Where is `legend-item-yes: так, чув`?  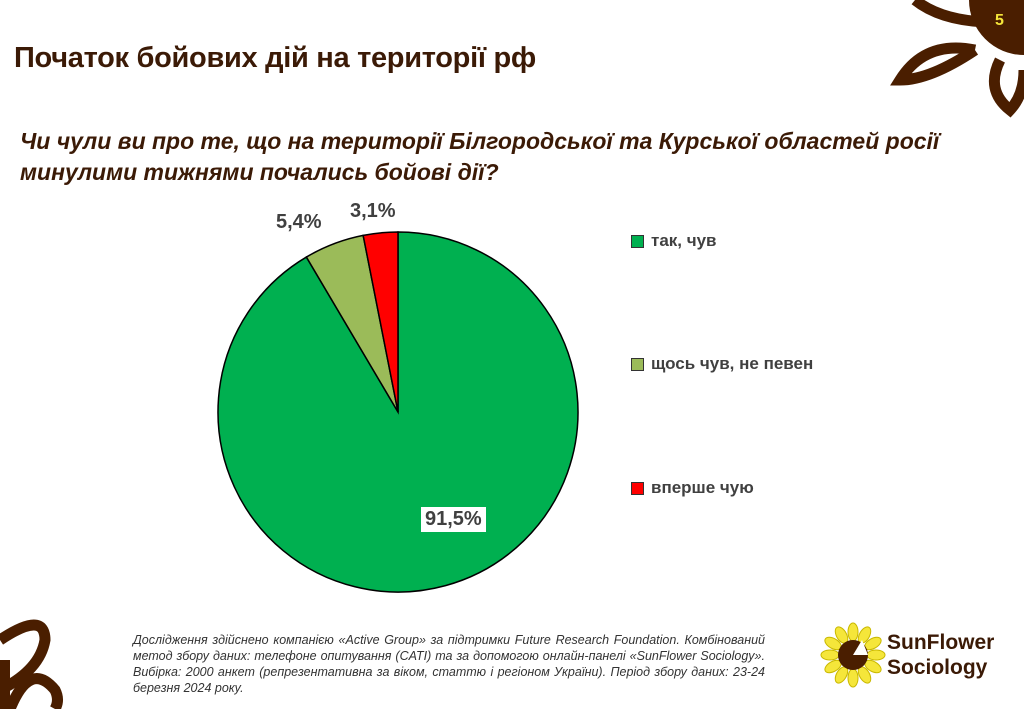
legend-item-yes: так, чув is located at coordinates (674, 241).